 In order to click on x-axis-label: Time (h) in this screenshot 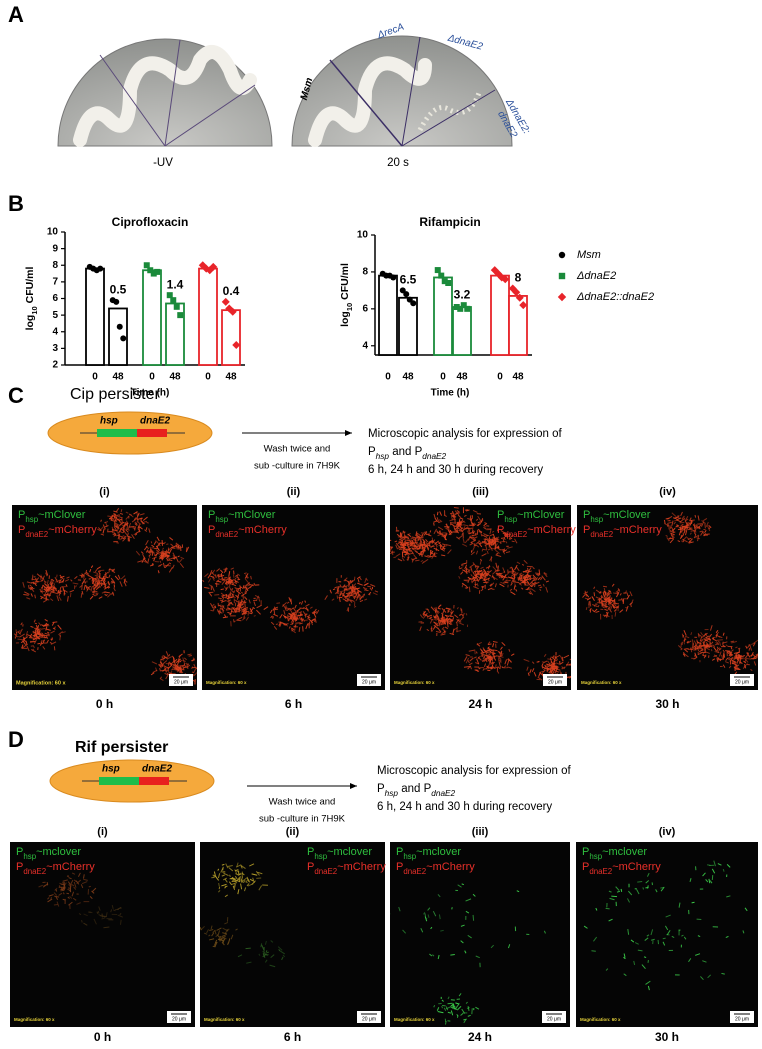, I will do `click(450, 393)`.